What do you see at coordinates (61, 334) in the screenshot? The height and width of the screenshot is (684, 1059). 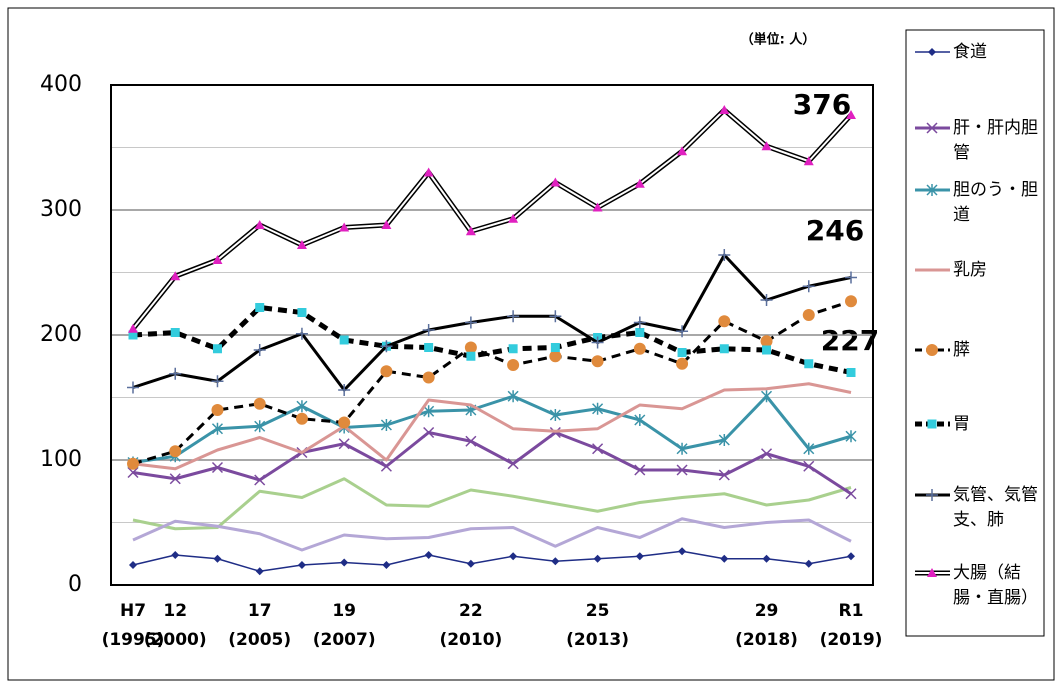 I see `y-tick-label: 200` at bounding box center [61, 334].